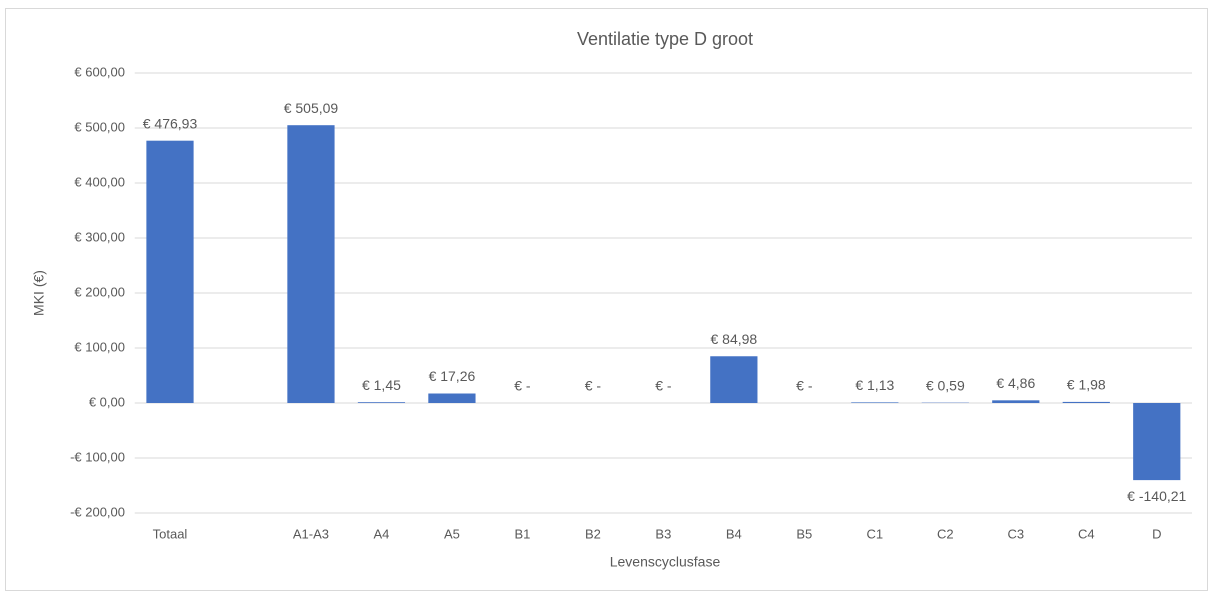 Image resolution: width=1209 pixels, height=592 pixels. Describe the element at coordinates (107, 401) in the screenshot. I see `y-tick-label: € 0,00` at that location.